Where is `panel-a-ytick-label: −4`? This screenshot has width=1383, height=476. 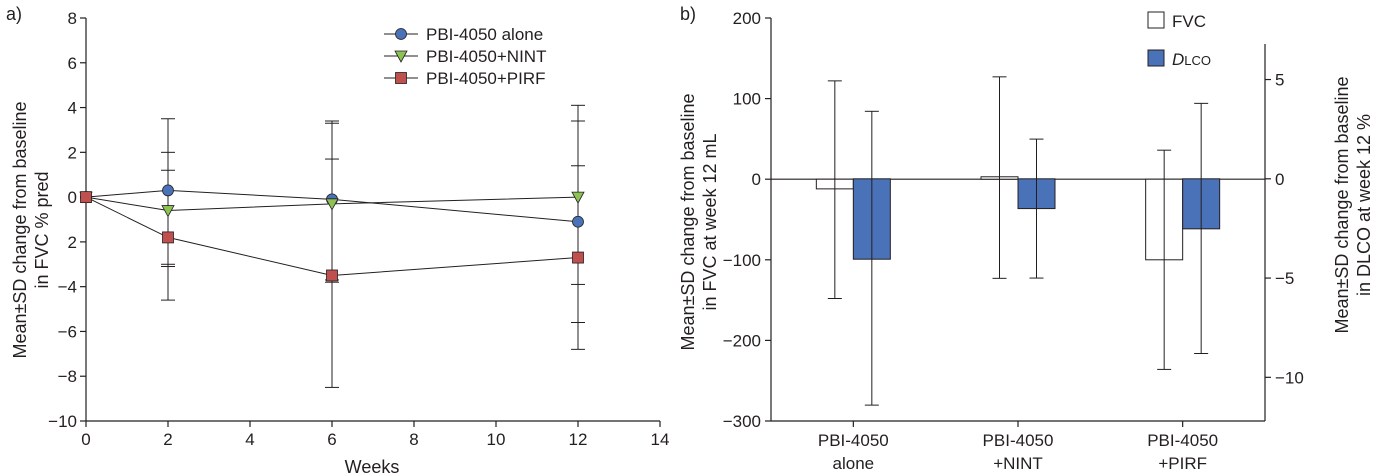 panel-a-ytick-label: −4 is located at coordinates (67, 287).